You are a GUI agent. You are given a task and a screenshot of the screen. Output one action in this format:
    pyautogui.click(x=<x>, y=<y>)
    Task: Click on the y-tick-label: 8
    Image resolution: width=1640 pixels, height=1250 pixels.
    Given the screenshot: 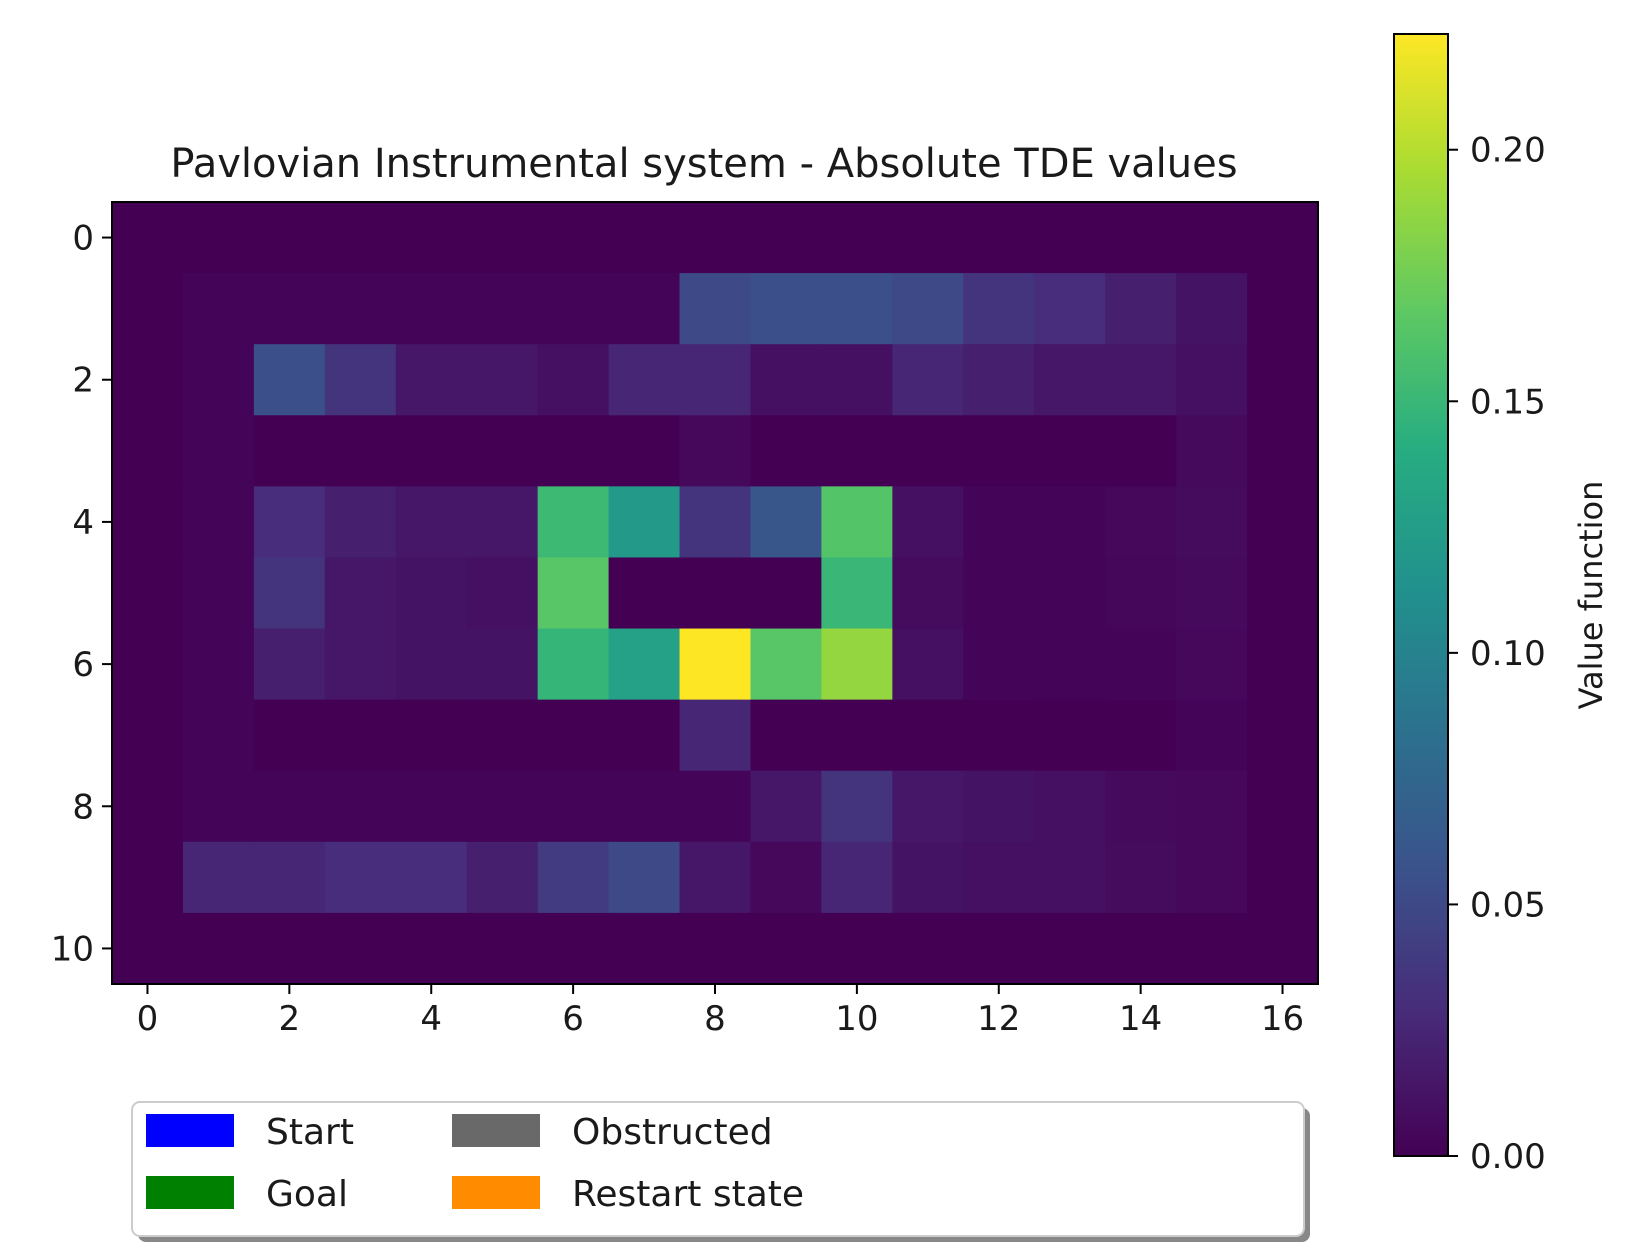 What is the action you would take?
    pyautogui.click(x=83, y=807)
    